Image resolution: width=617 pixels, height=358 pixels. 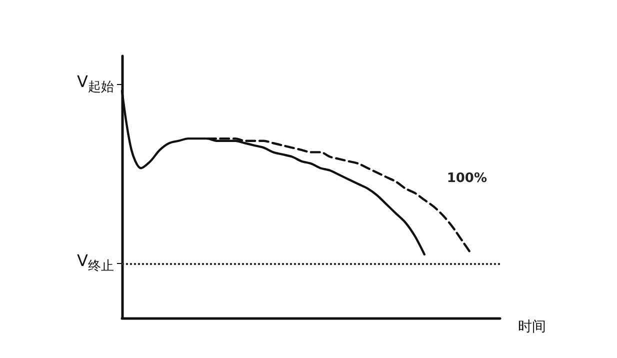 I want to click on x-axis-title: 时间, so click(x=532, y=327).